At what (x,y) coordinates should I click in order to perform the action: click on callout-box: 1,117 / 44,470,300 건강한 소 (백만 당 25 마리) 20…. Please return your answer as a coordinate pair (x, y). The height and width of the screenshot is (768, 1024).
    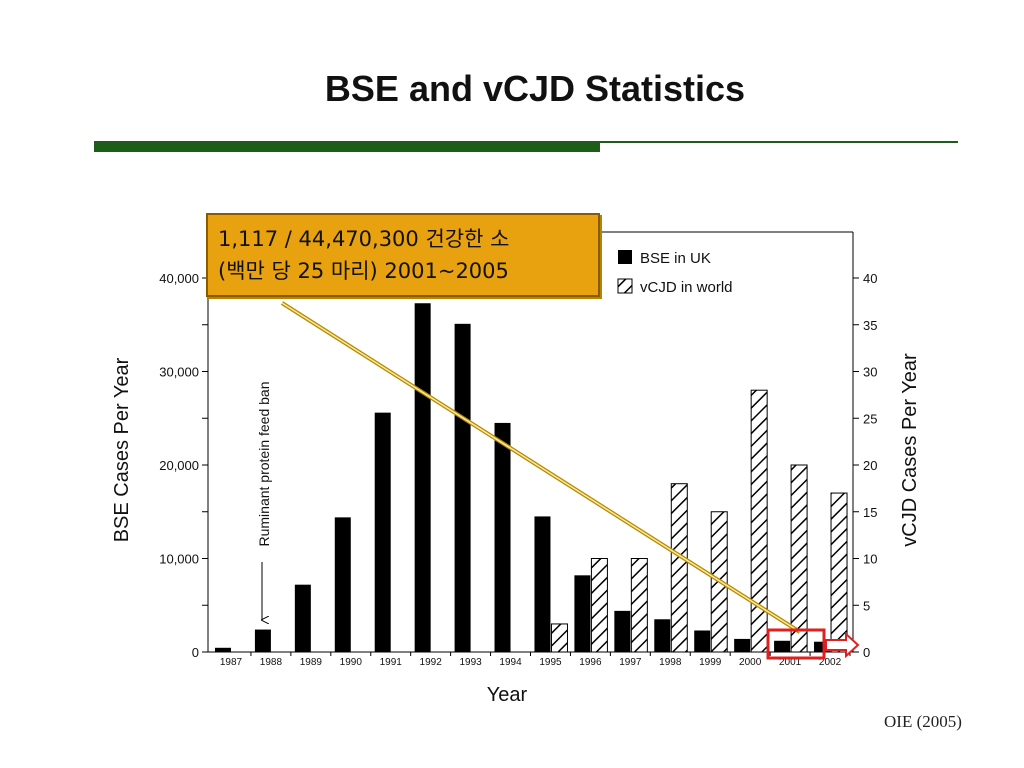
    Looking at the image, I should click on (403, 255).